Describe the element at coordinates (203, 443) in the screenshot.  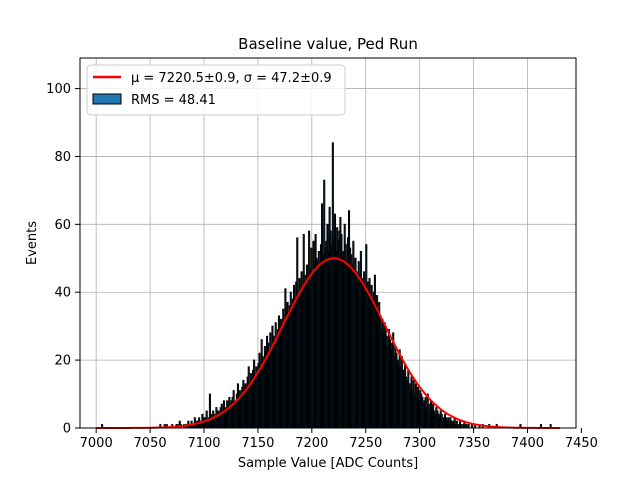
I see `x-tick-label: 7100` at that location.